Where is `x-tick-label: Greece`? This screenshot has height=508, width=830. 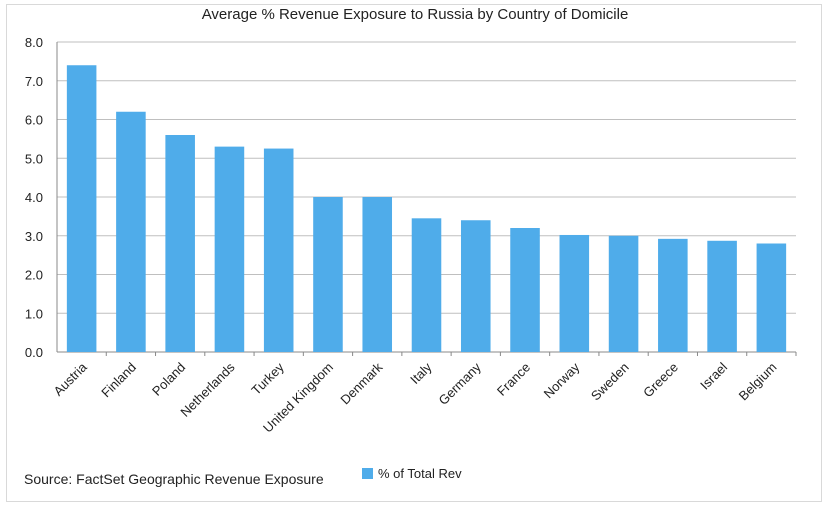
x-tick-label: Greece is located at coordinates (660, 380).